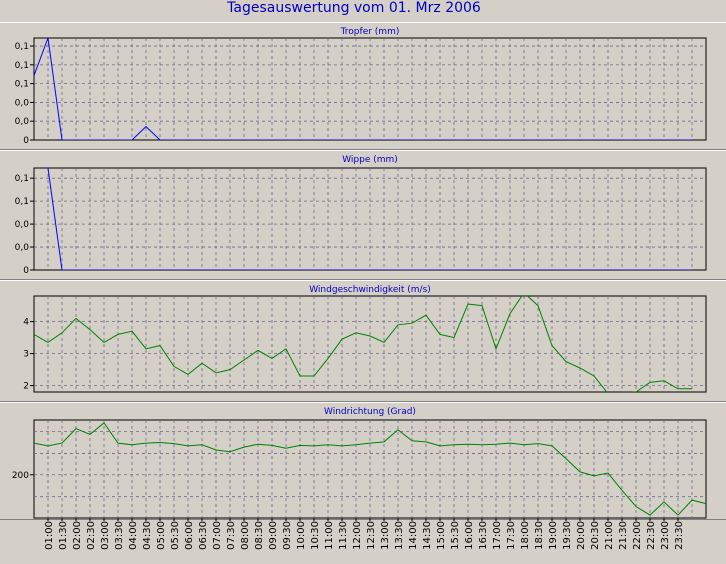  What do you see at coordinates (357, 535) in the screenshot?
I see `x-tick-label: 12:00` at bounding box center [357, 535].